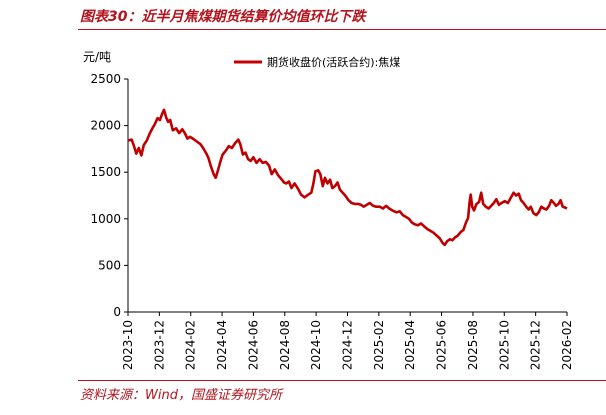  What do you see at coordinates (191, 345) in the screenshot?
I see `x-tick-label: 2024-02` at bounding box center [191, 345].